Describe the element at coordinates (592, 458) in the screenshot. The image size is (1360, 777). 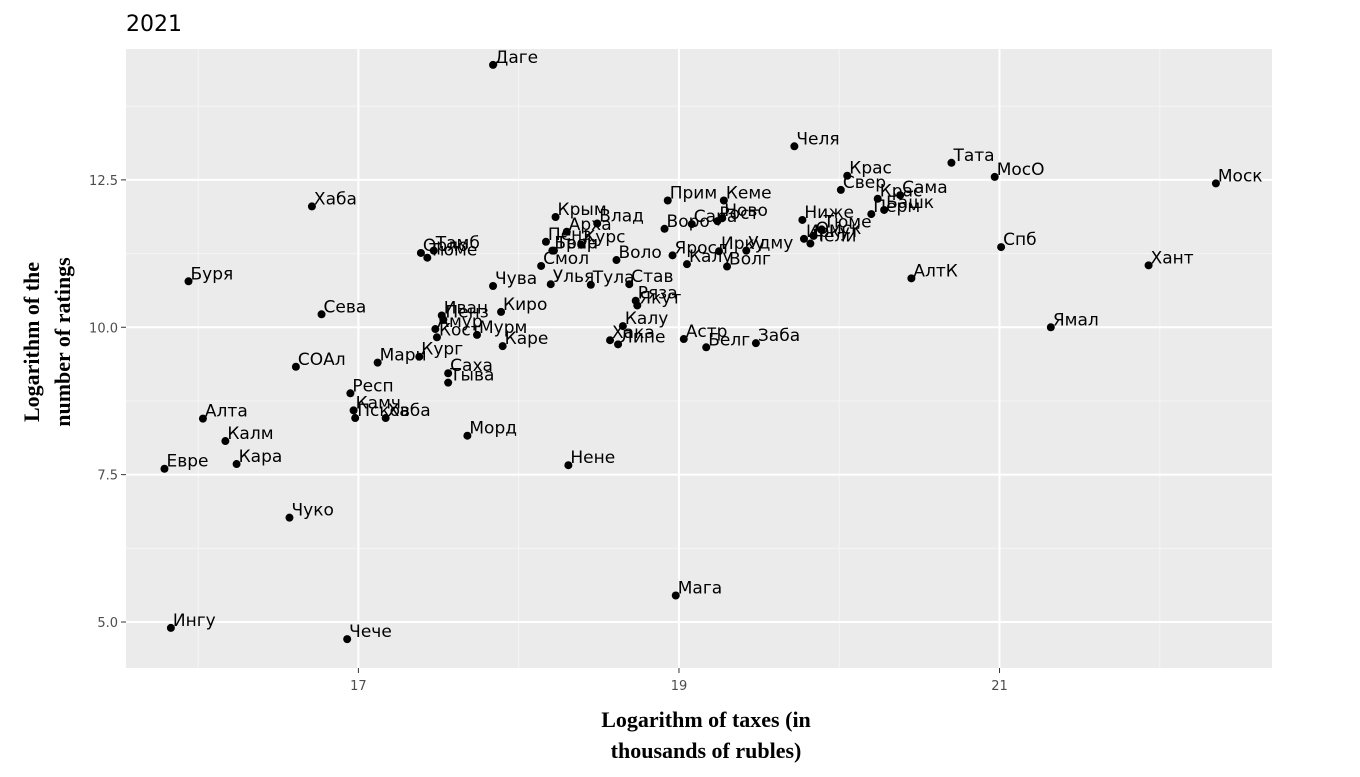
I see `point-label: Нене` at that location.